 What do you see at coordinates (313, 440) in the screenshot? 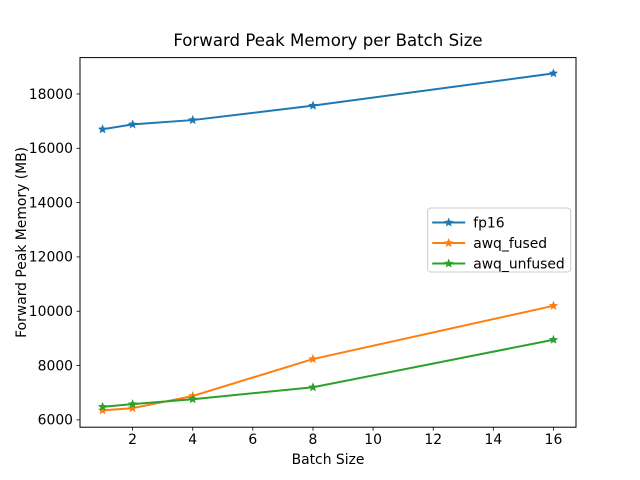
I see `x-tick-label: 8` at bounding box center [313, 440].